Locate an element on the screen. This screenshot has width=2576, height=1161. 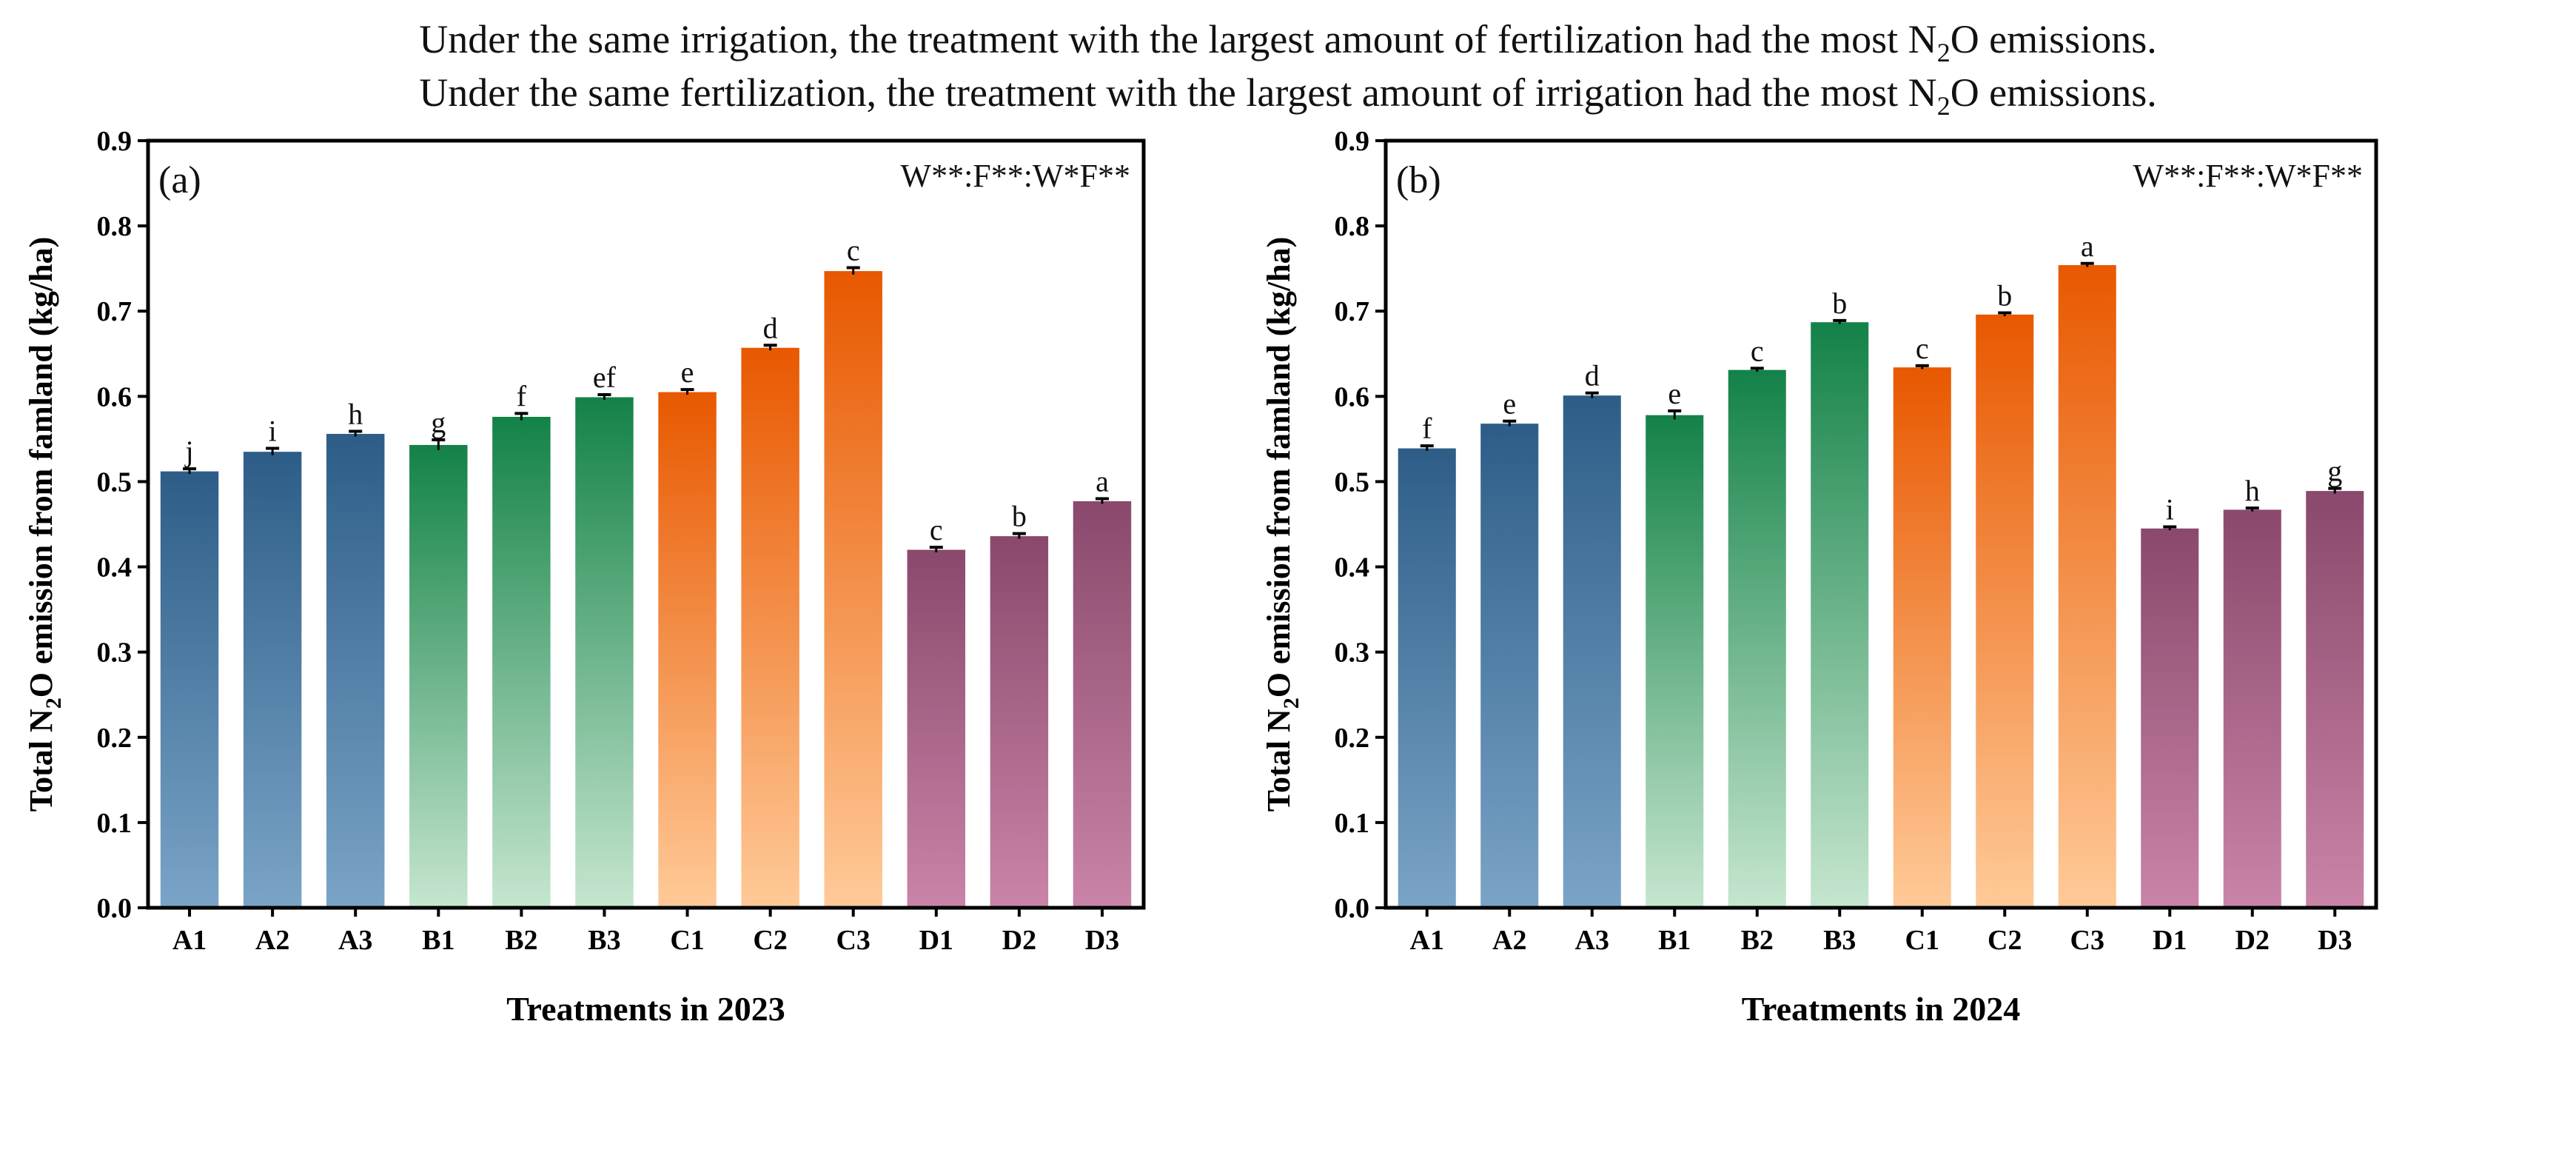
y-tick-label: 0.5 is located at coordinates (115, 482).